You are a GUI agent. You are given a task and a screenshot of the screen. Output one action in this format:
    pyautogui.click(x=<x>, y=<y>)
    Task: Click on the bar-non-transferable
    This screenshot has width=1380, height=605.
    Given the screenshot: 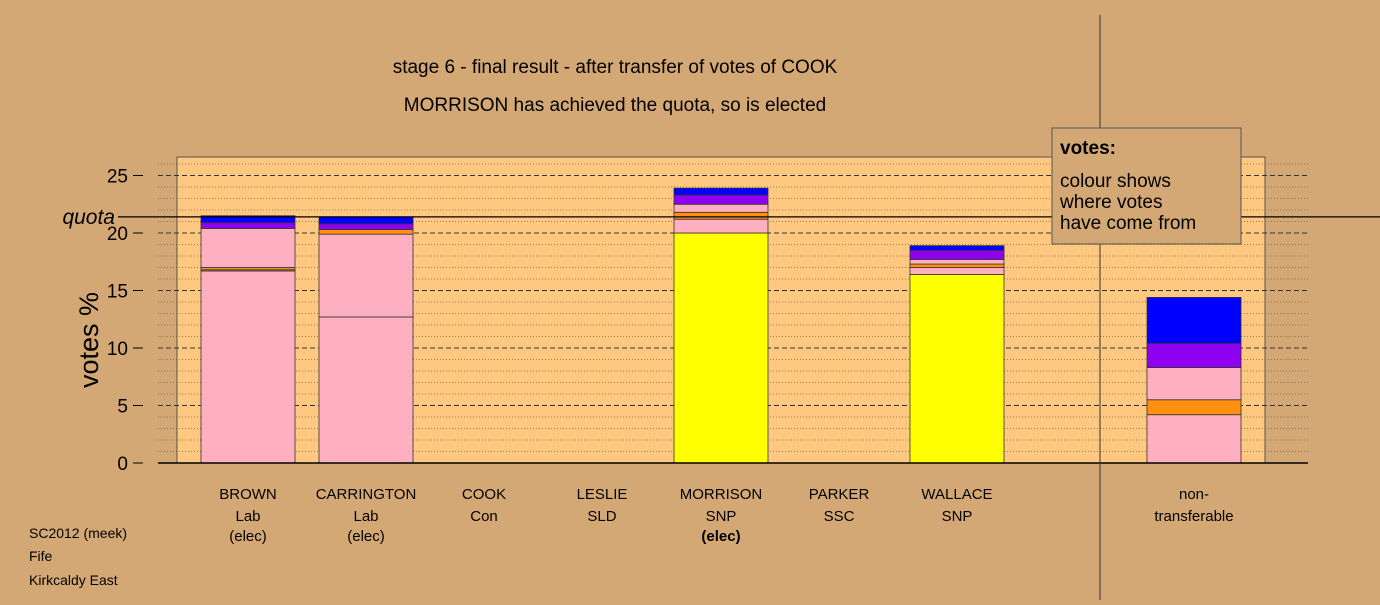 What is the action you would take?
    pyautogui.click(x=1194, y=380)
    